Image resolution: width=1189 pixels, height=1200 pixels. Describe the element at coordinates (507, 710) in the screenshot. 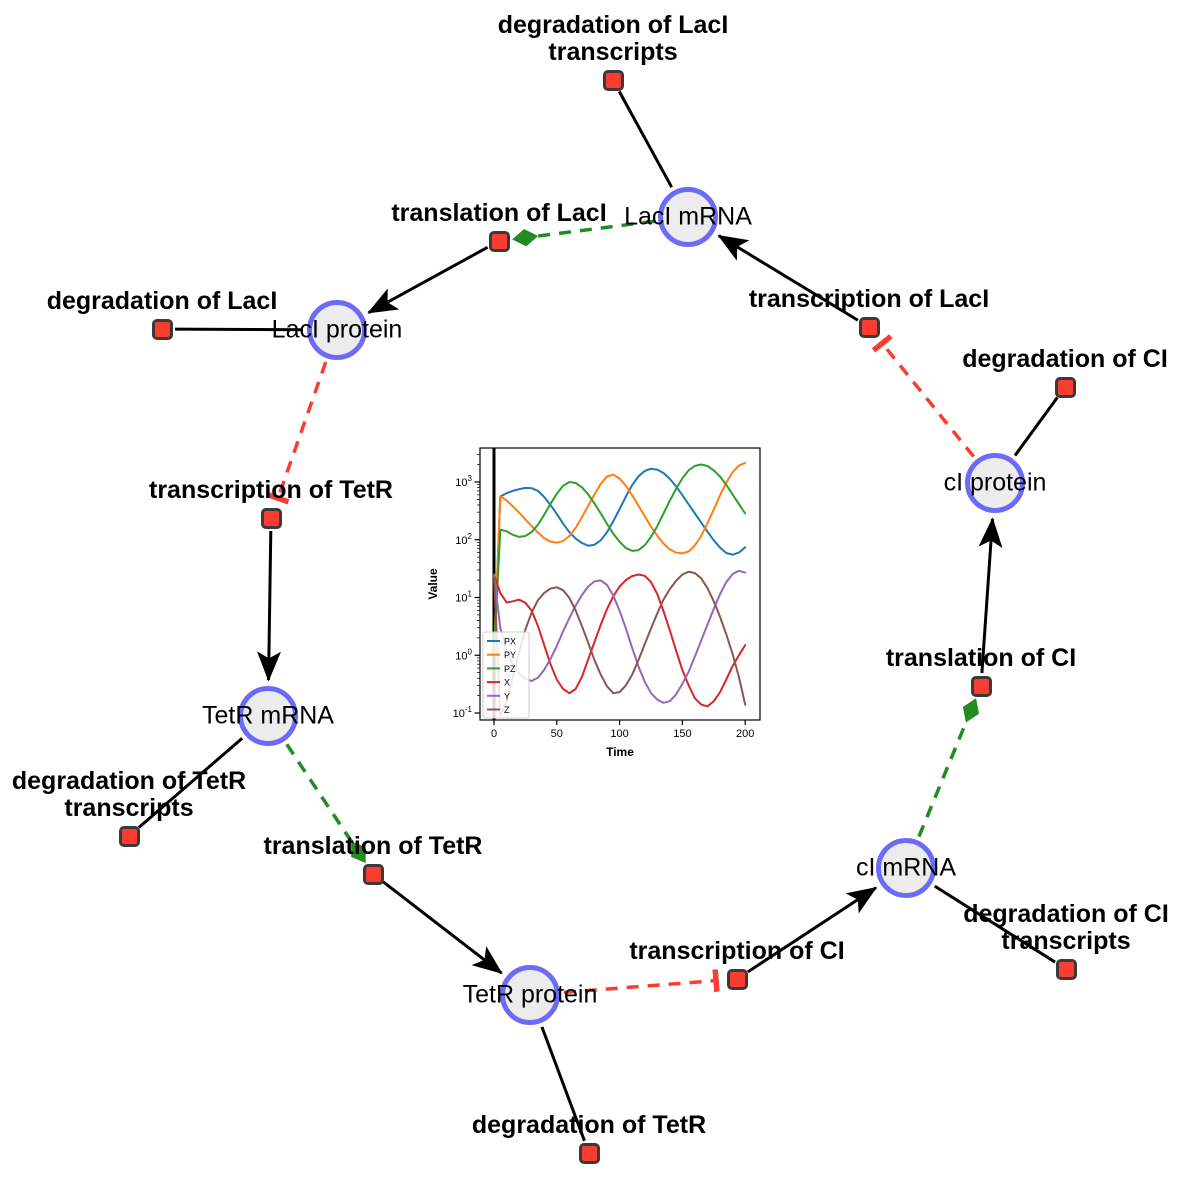

I see `legend-label-z: Z` at that location.